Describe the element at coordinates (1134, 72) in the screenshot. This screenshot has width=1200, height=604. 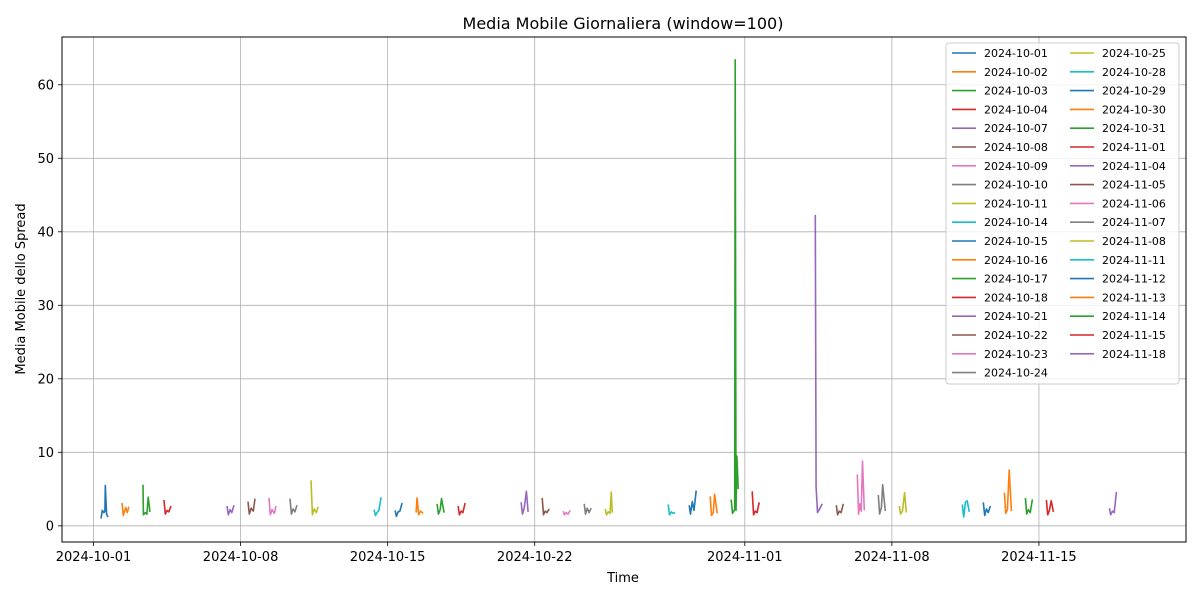
I see `legend-label: 2024-10-28` at that location.